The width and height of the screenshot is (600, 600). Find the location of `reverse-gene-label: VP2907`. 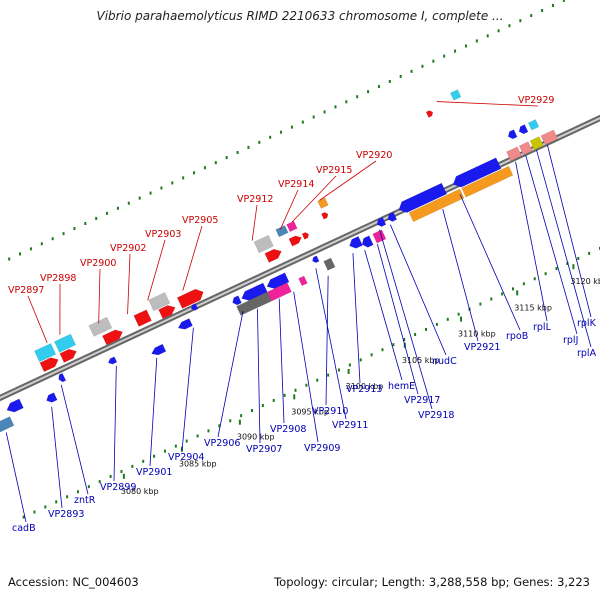

reverse-gene-label: VP2907 is located at coordinates (264, 449).